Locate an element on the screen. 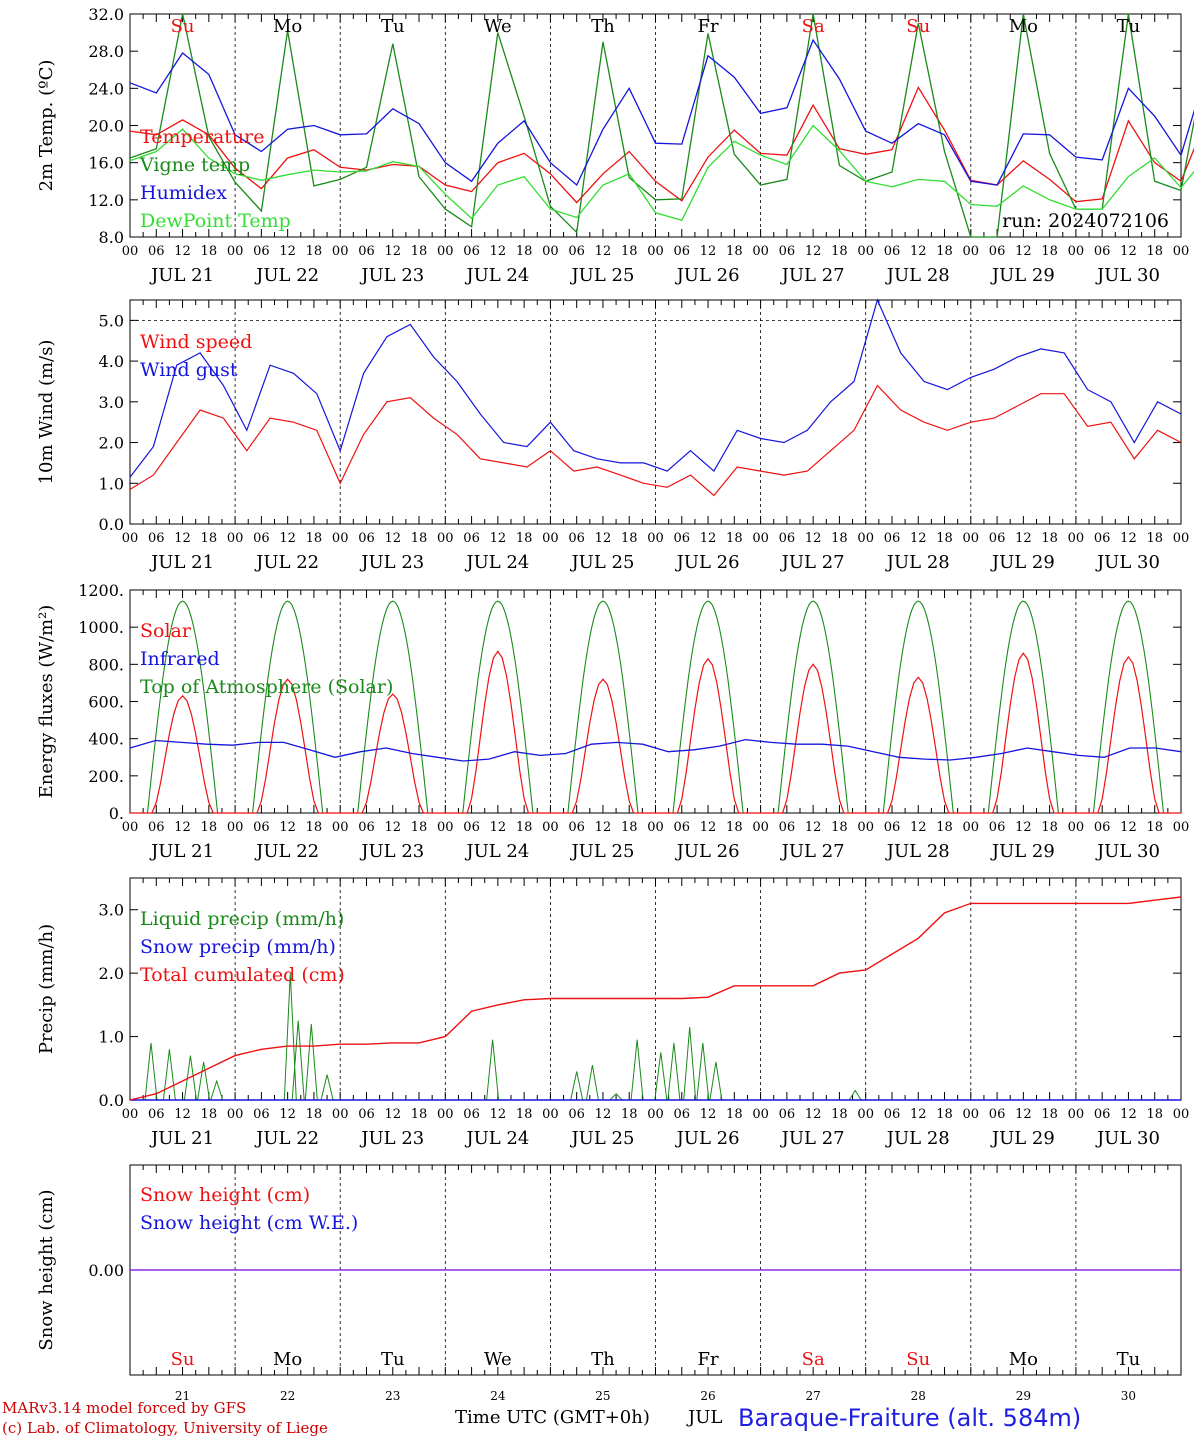 This screenshot has height=1440, width=1194. station-title: Baraque-Fraiture (alt. 584m) is located at coordinates (909, 1418).